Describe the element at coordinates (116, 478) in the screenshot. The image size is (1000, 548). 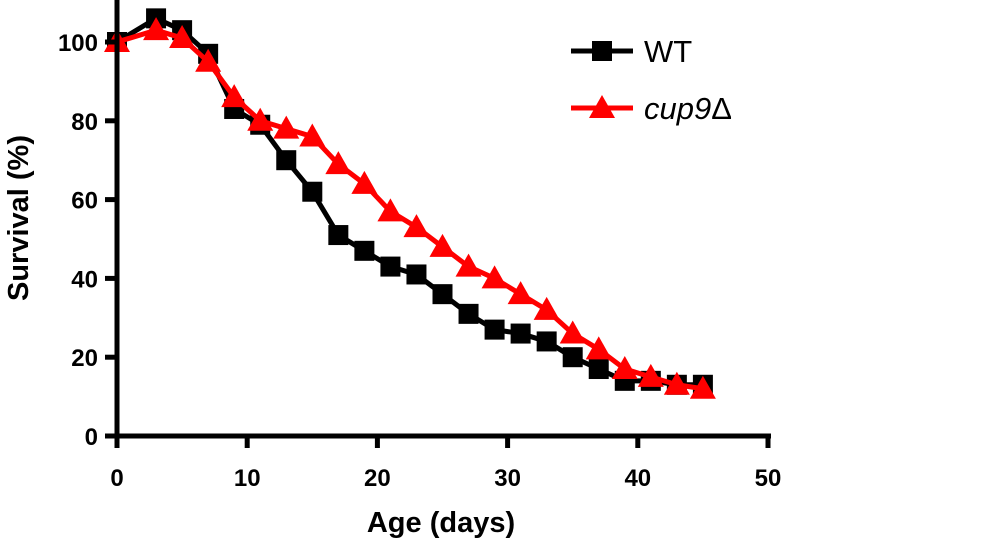
I see `x-tick-label: 0` at that location.